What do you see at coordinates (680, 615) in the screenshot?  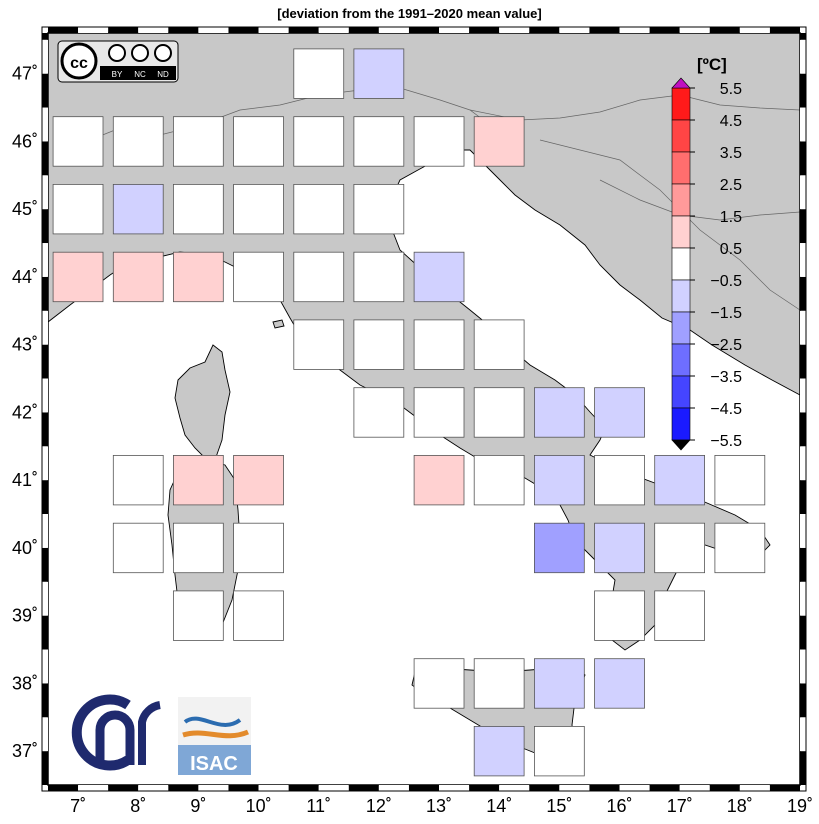 I see `anomaly-cell-17e-39n` at bounding box center [680, 615].